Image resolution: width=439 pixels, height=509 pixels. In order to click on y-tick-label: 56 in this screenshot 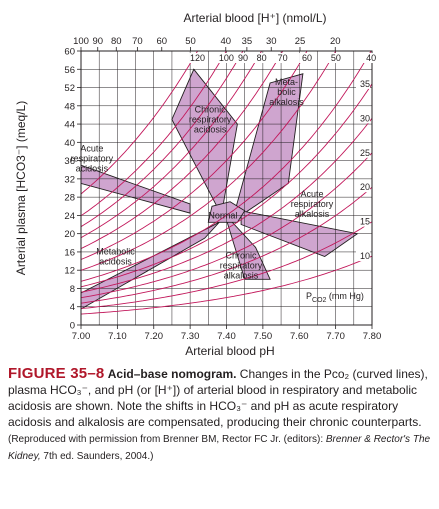, I will do `click(69, 70)`.